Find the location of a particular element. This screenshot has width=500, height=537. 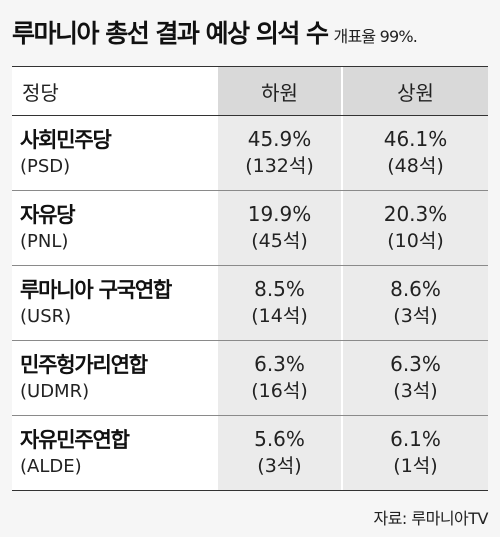

upper-house-cell: 6.3% (3석) is located at coordinates (414, 378).